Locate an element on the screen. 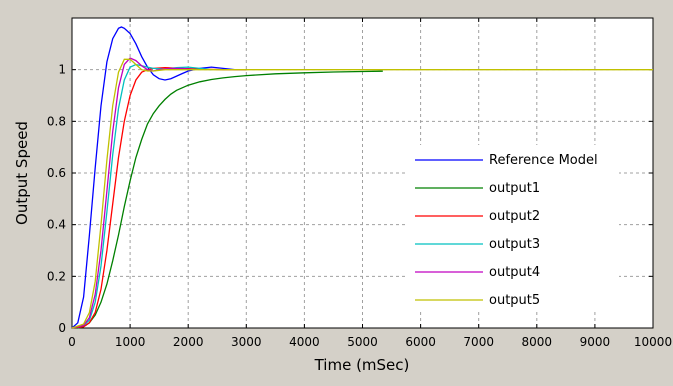  x-tick-label-10000: 10000 is located at coordinates (653, 342).